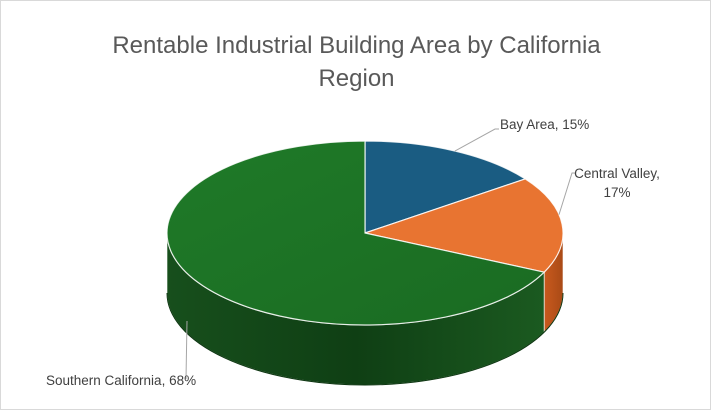  I want to click on data-label-bay-area: Bay Area, 15%, so click(544, 124).